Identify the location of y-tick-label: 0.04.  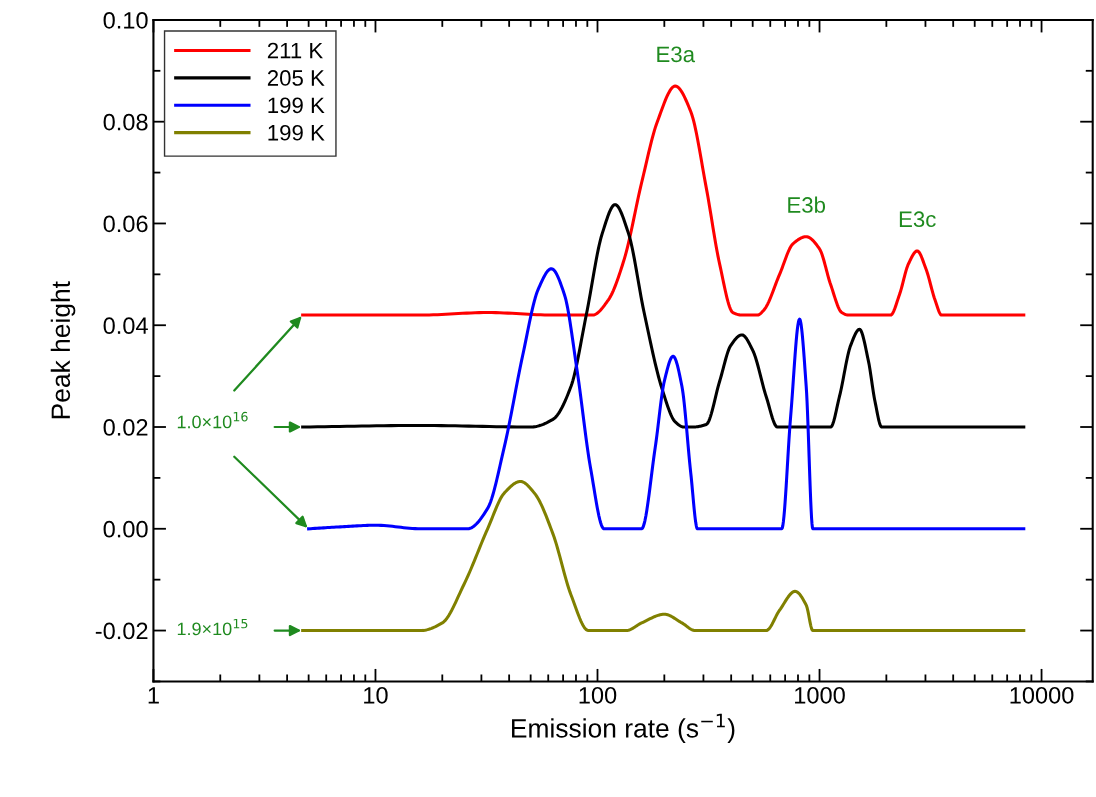
(125, 326).